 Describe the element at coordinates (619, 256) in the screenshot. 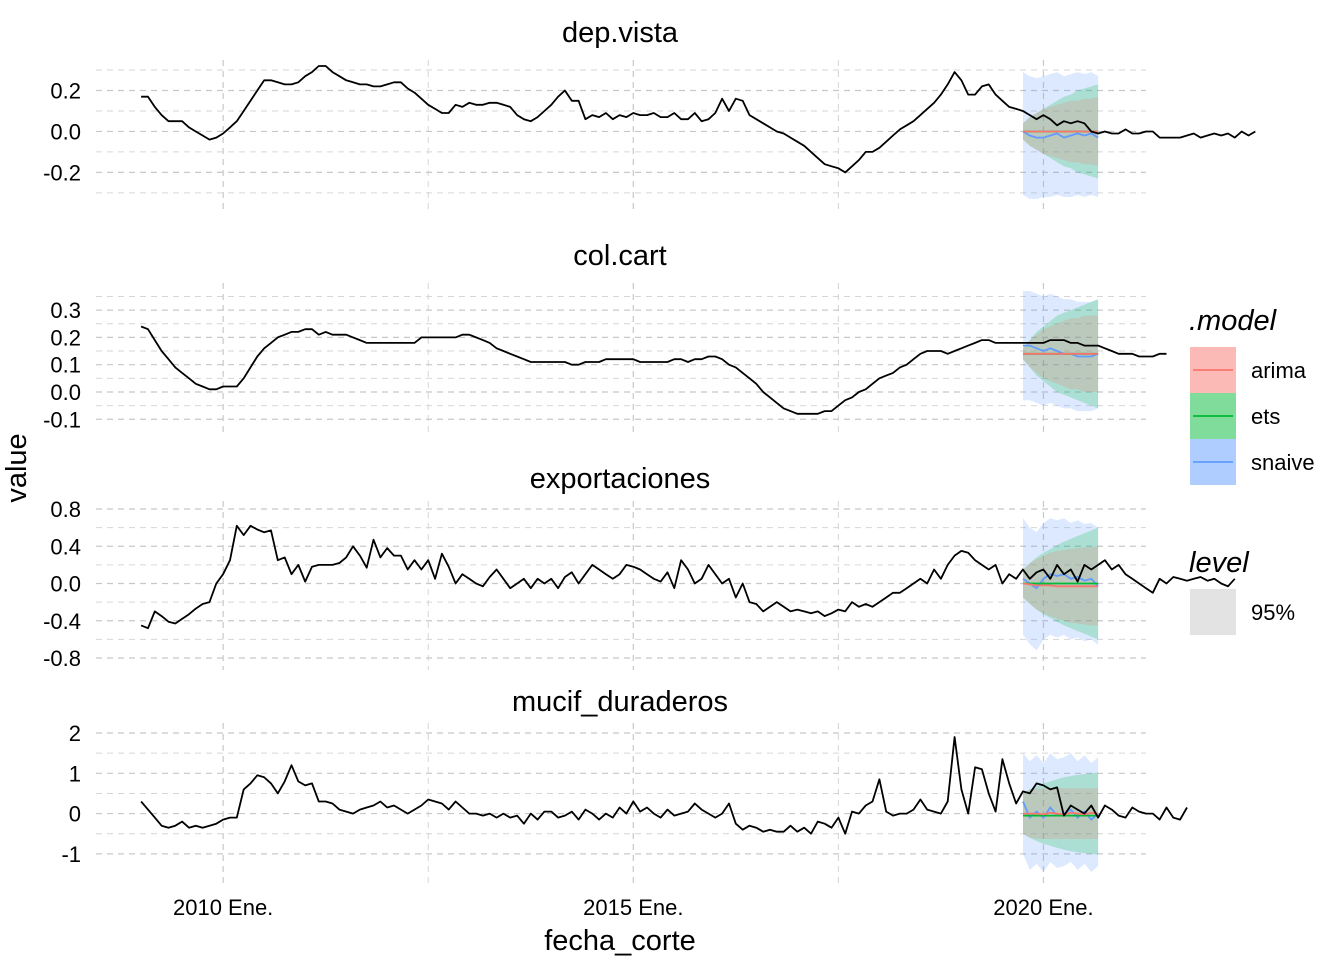

I see `panel-title: col.cart` at that location.